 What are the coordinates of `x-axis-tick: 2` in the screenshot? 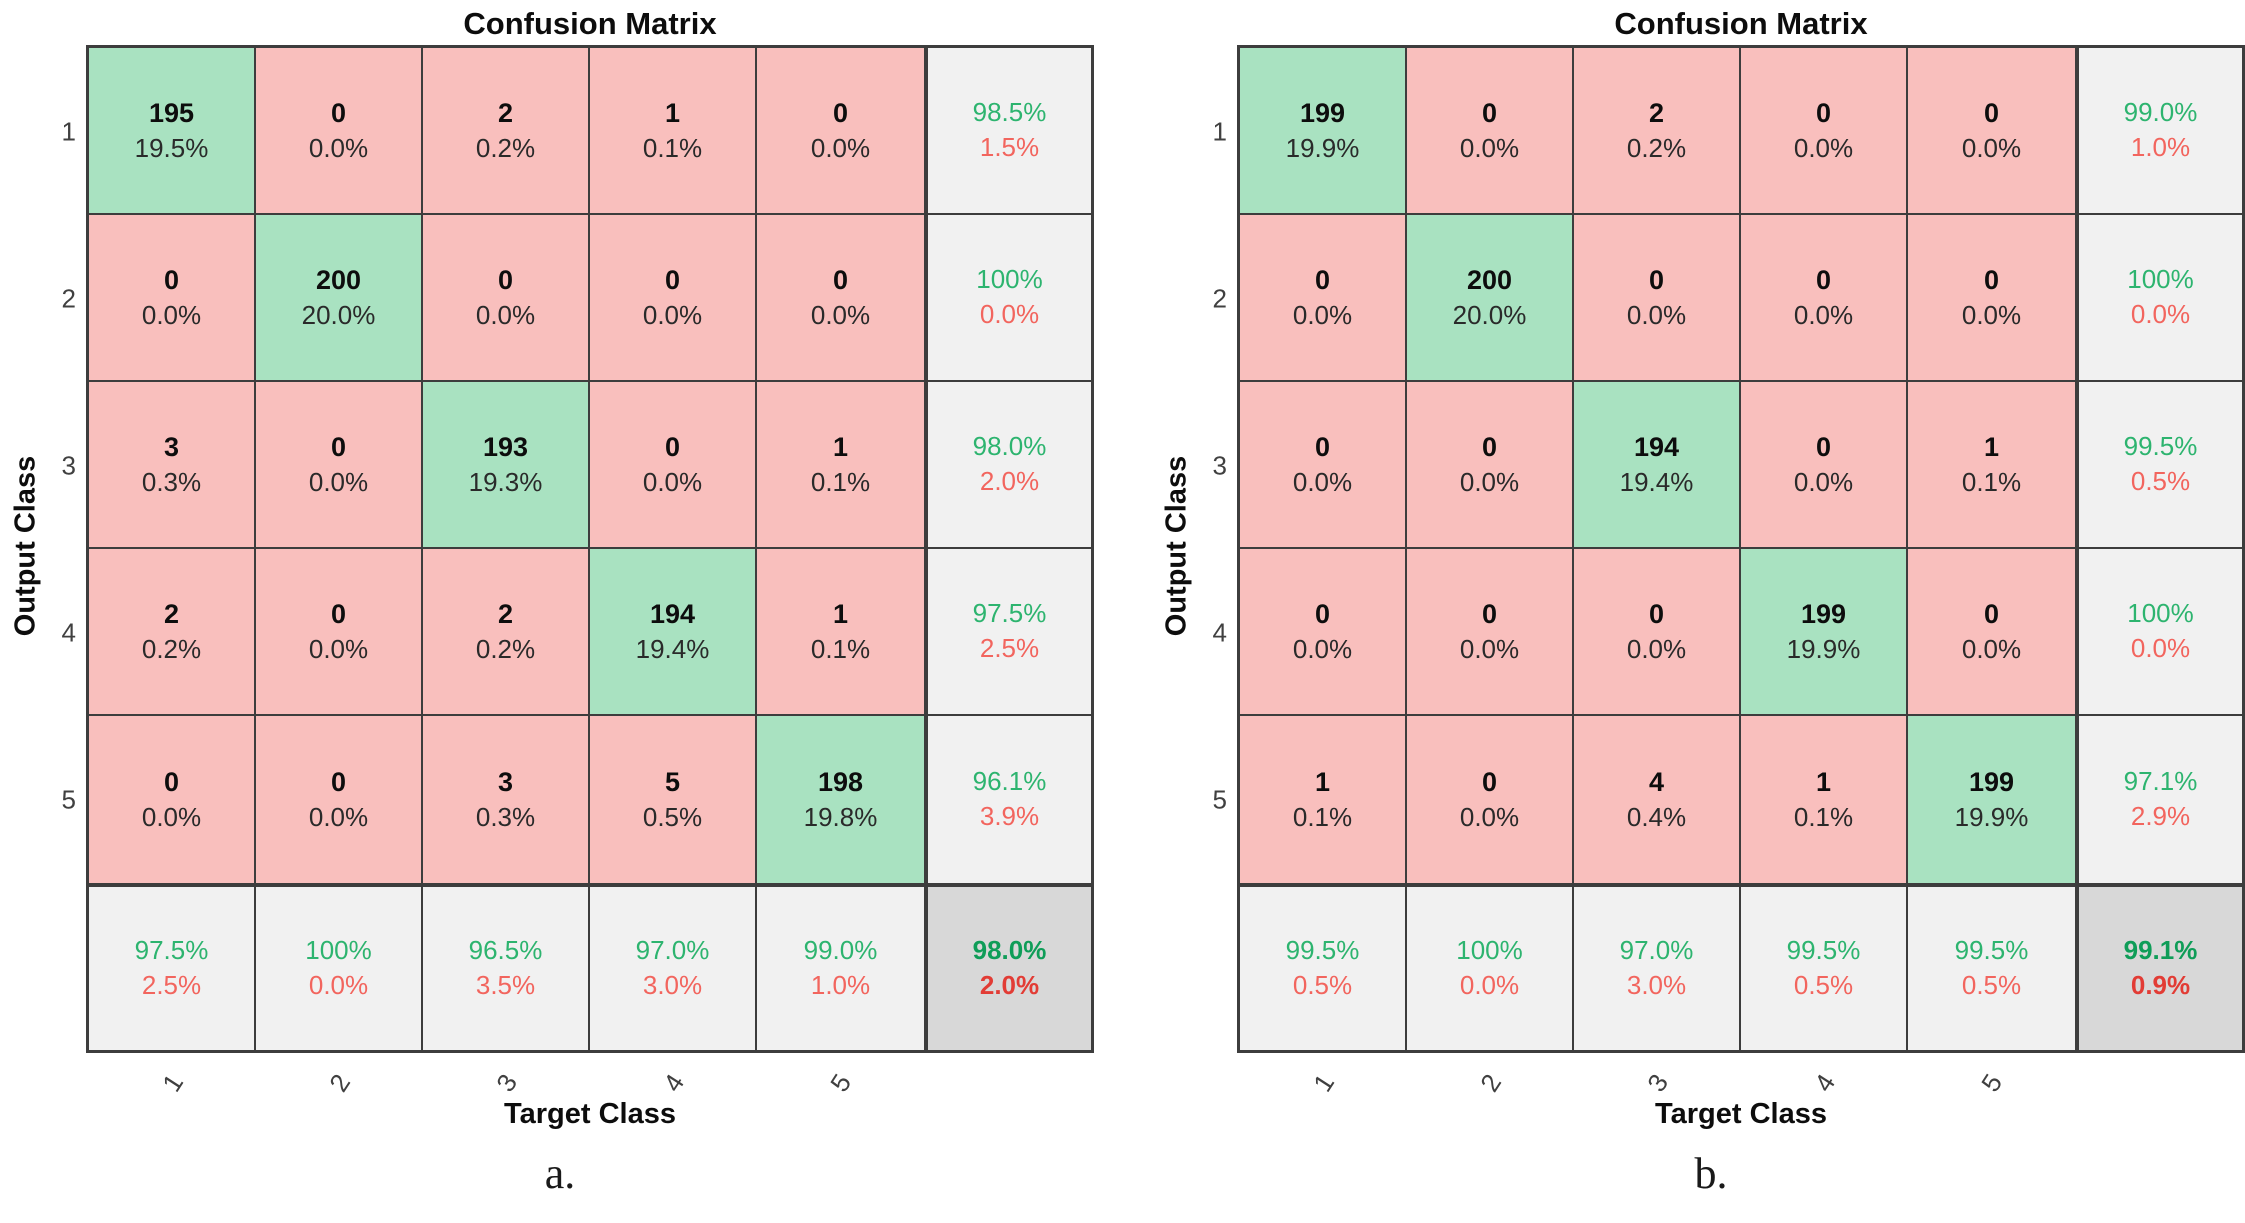 It's located at (339, 1082).